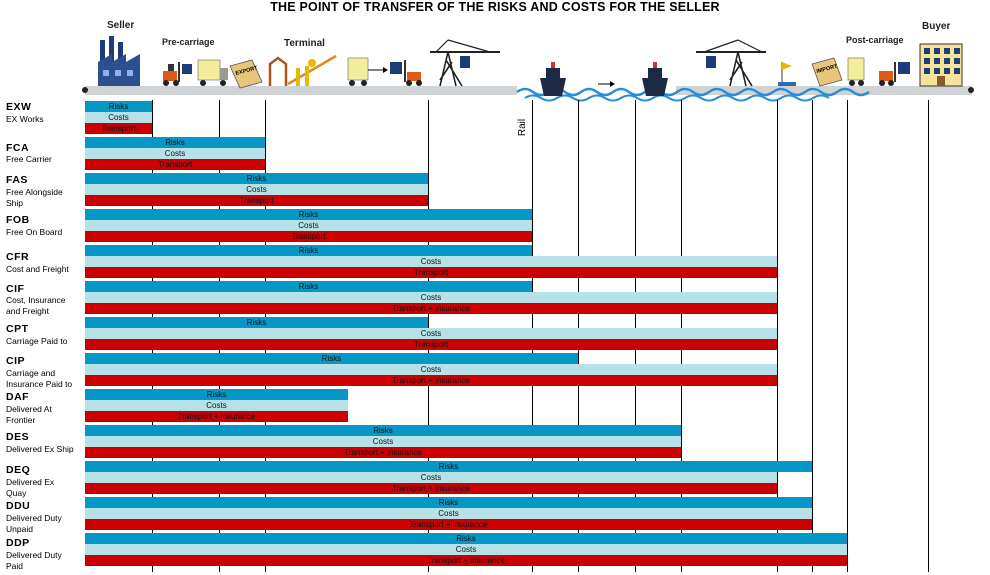 Image resolution: width=990 pixels, height=575 pixels. Describe the element at coordinates (431, 488) in the screenshot. I see `transport-bar-deq: Transport + insurance` at that location.